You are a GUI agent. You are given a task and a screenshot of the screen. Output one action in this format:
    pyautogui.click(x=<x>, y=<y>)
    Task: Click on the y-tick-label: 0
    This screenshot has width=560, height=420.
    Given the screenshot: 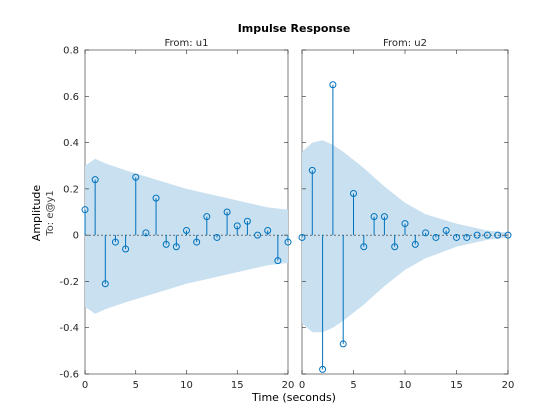 What is the action you would take?
    pyautogui.click(x=76, y=236)
    